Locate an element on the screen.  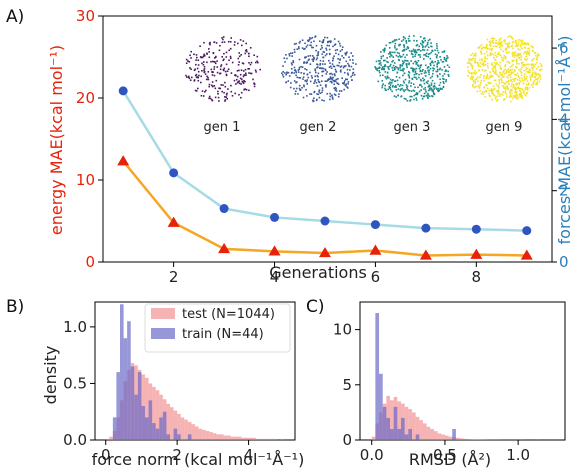
panel-b-bars is located at coordinates (195, 372).